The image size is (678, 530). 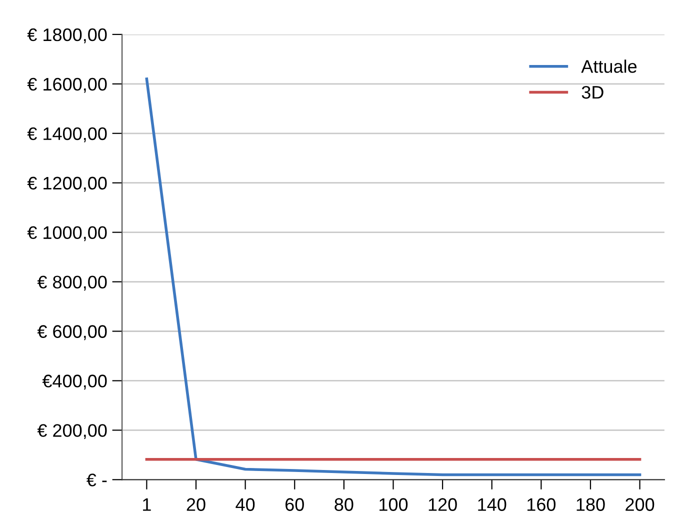 I want to click on y-tick-label: € -, so click(x=96, y=480).